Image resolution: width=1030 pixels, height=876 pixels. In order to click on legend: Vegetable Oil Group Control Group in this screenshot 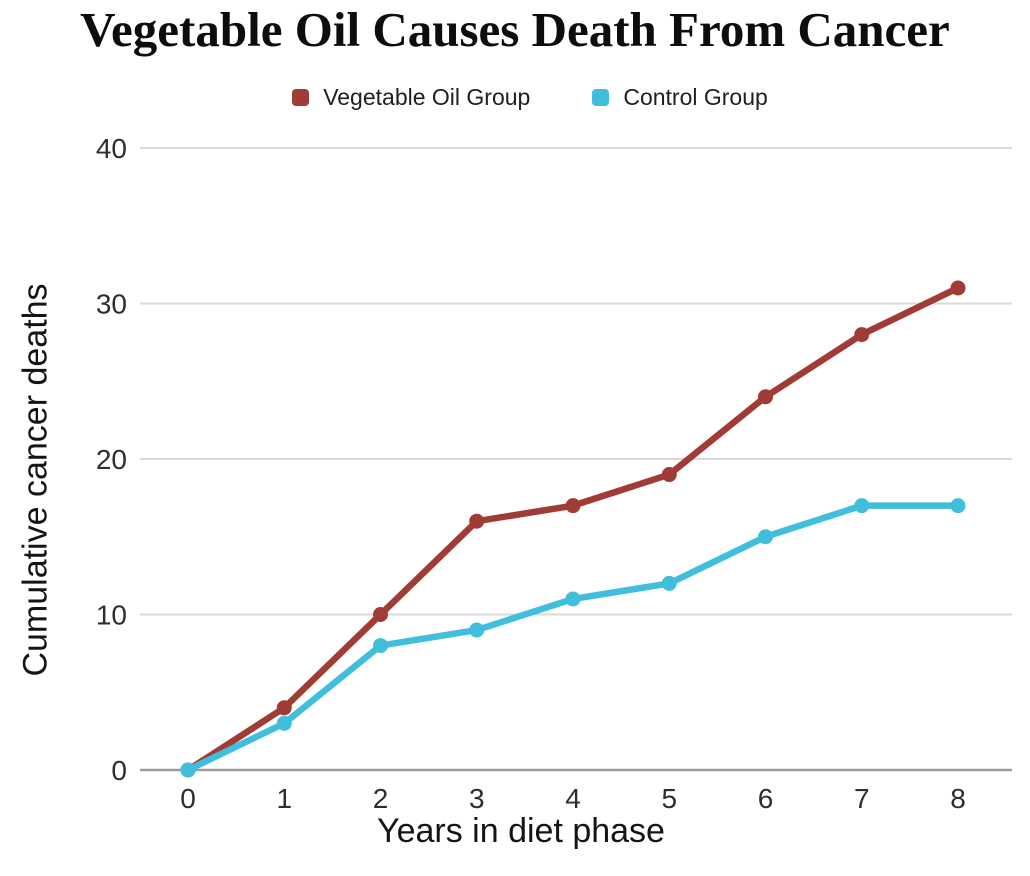, I will do `click(530, 97)`.